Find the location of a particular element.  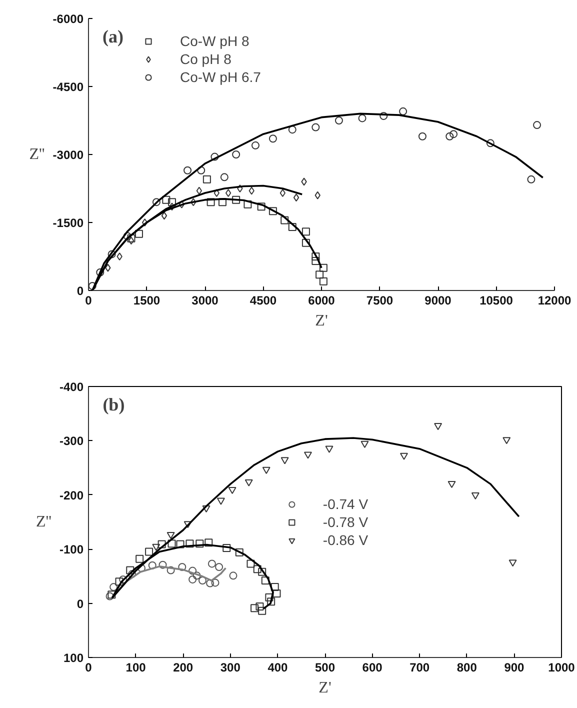

legend-label: -0.86 V is located at coordinates (345, 539).